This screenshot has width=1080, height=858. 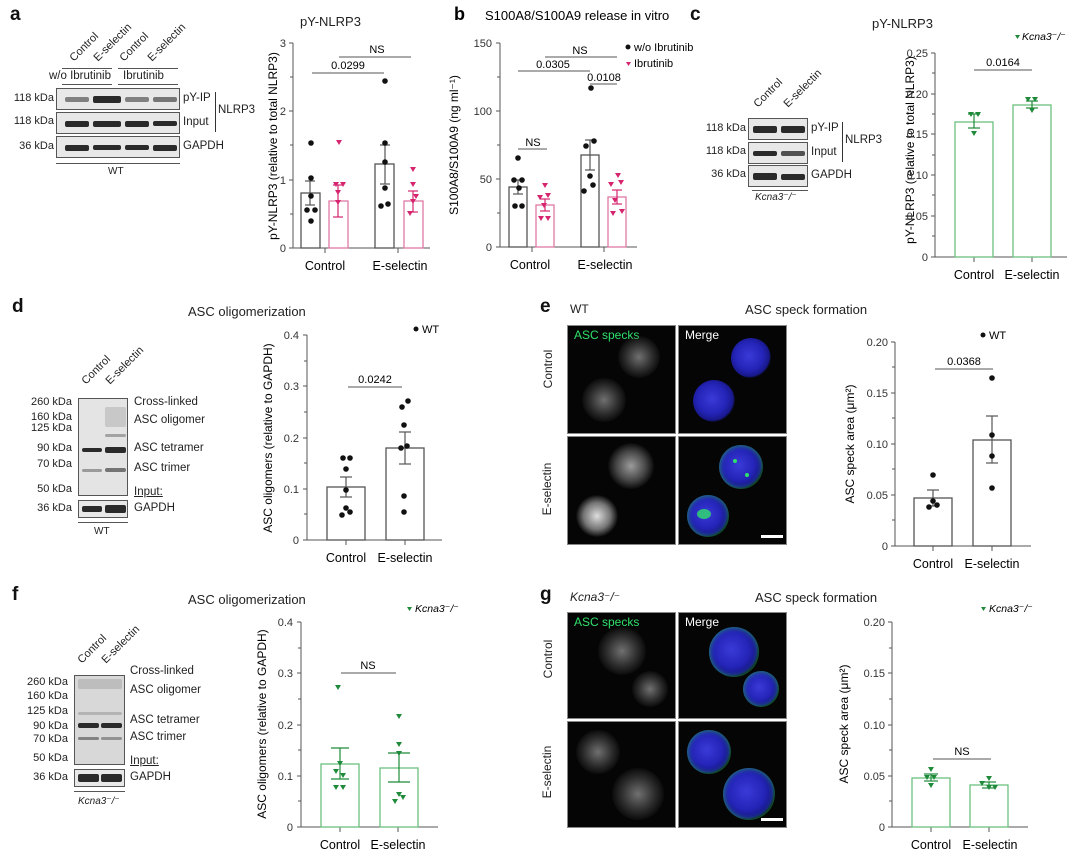 I want to click on svg-text: 0.3, so click(x=285, y=674).